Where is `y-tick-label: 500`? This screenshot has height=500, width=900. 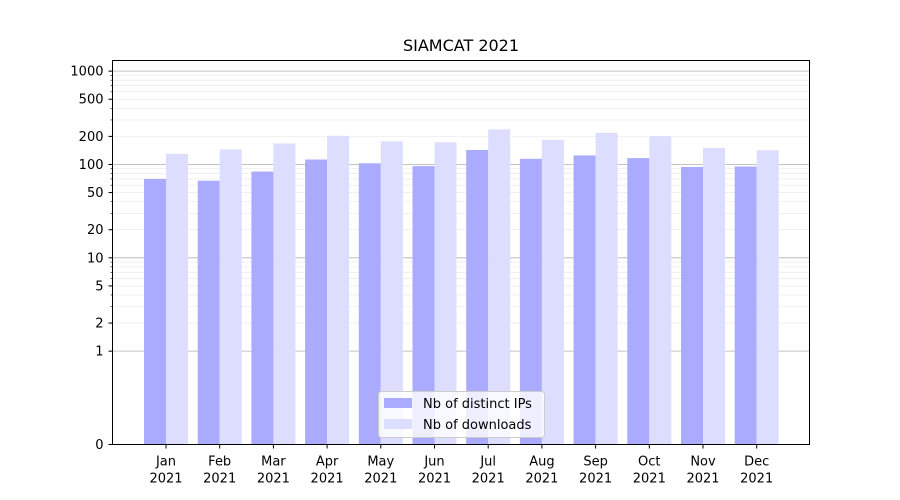
y-tick-label: 500 is located at coordinates (91, 100).